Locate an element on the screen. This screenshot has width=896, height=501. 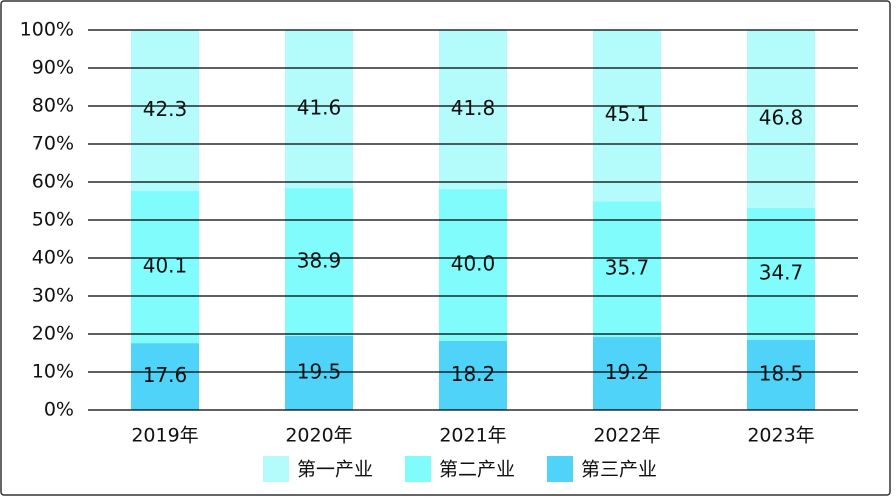
data-label: 35.7 is located at coordinates (627, 268).